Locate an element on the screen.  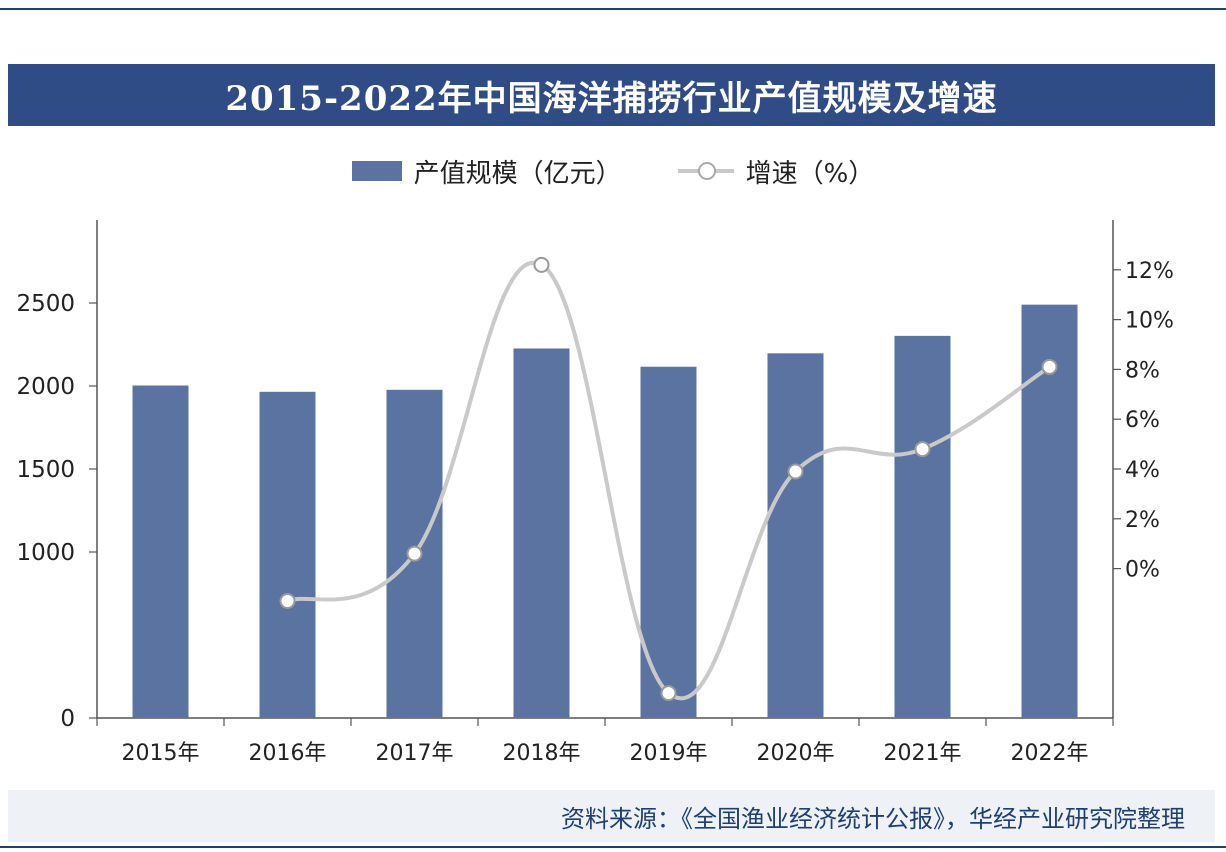
legend-line-label: 增速（%） is located at coordinates (810, 173).